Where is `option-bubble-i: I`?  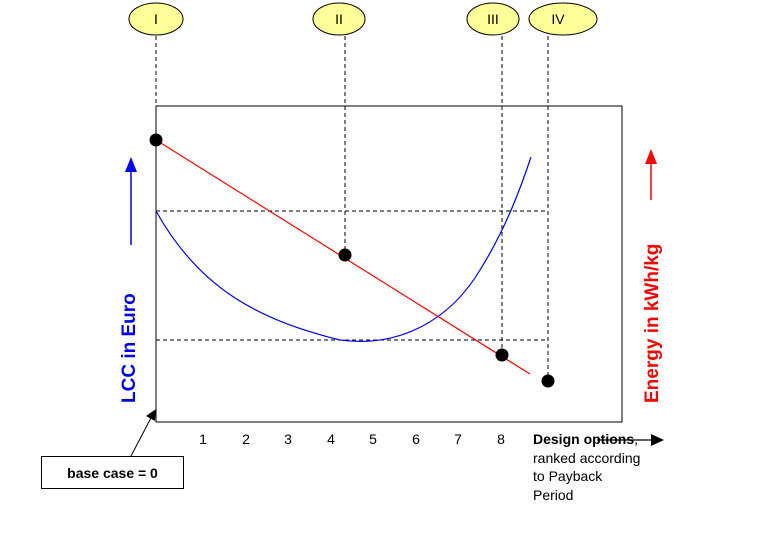 option-bubble-i: I is located at coordinates (156, 19).